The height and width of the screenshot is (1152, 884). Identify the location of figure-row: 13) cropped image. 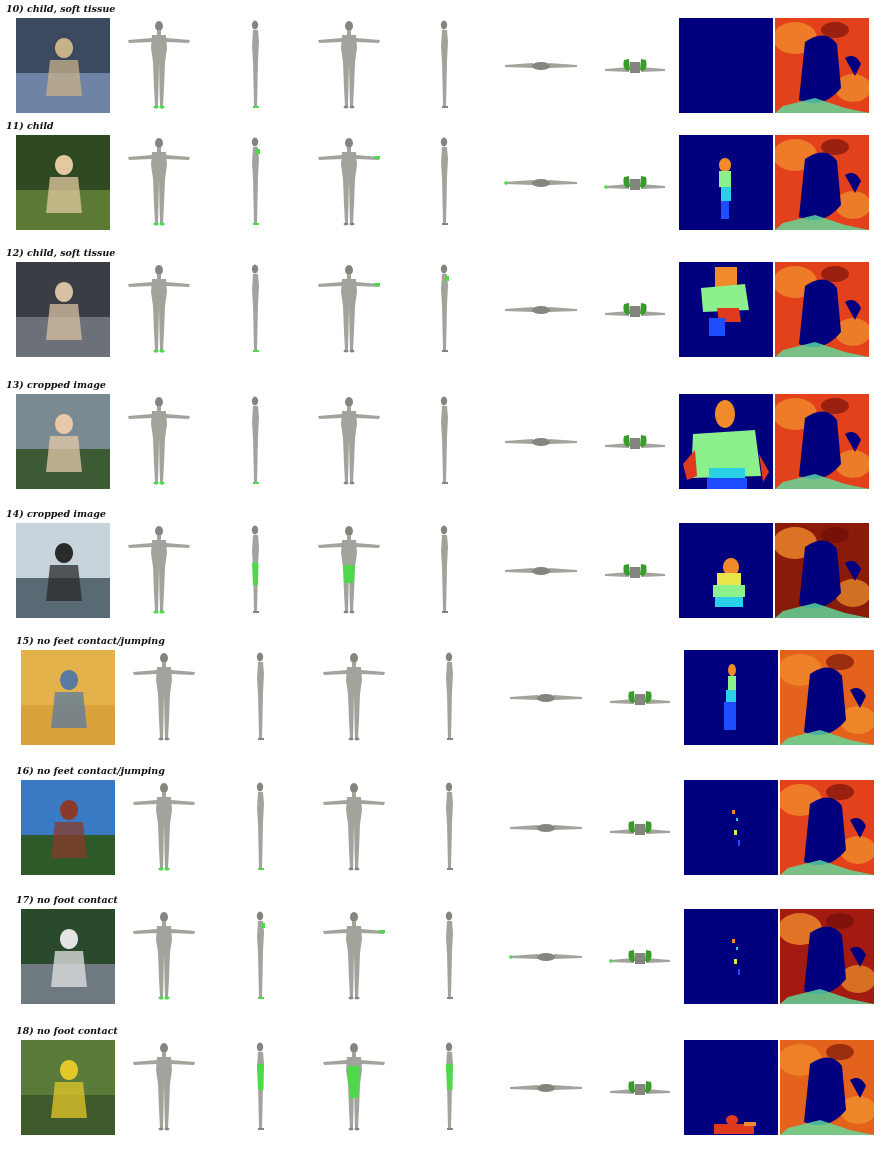
(442, 443).